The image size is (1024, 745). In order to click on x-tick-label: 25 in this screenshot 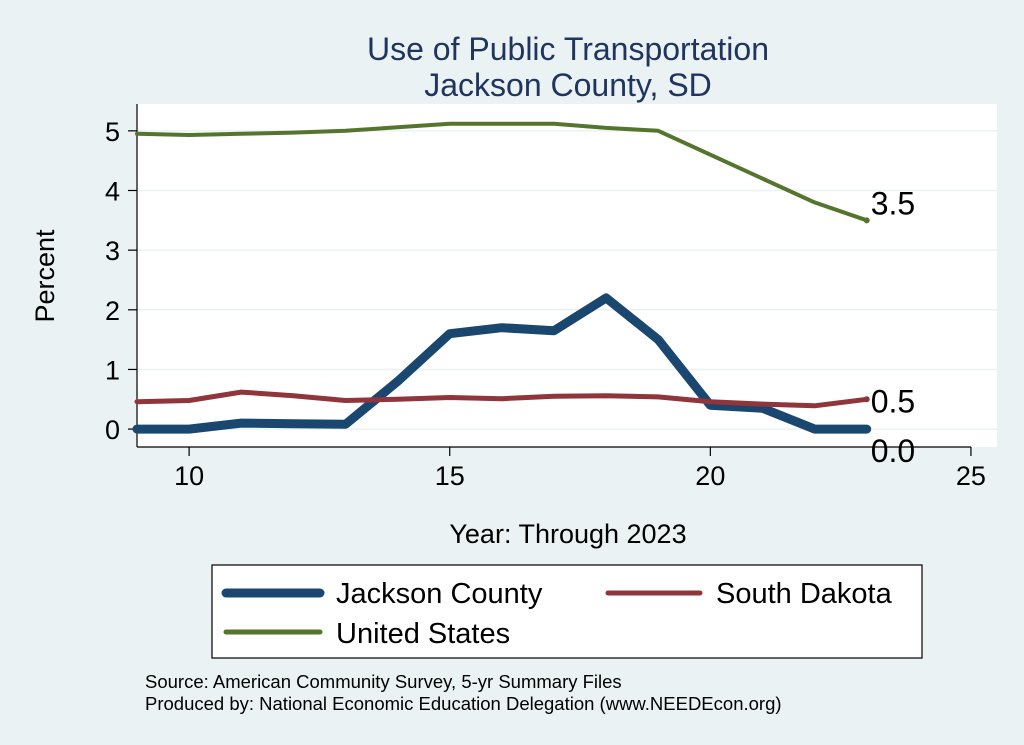, I will do `click(971, 476)`.